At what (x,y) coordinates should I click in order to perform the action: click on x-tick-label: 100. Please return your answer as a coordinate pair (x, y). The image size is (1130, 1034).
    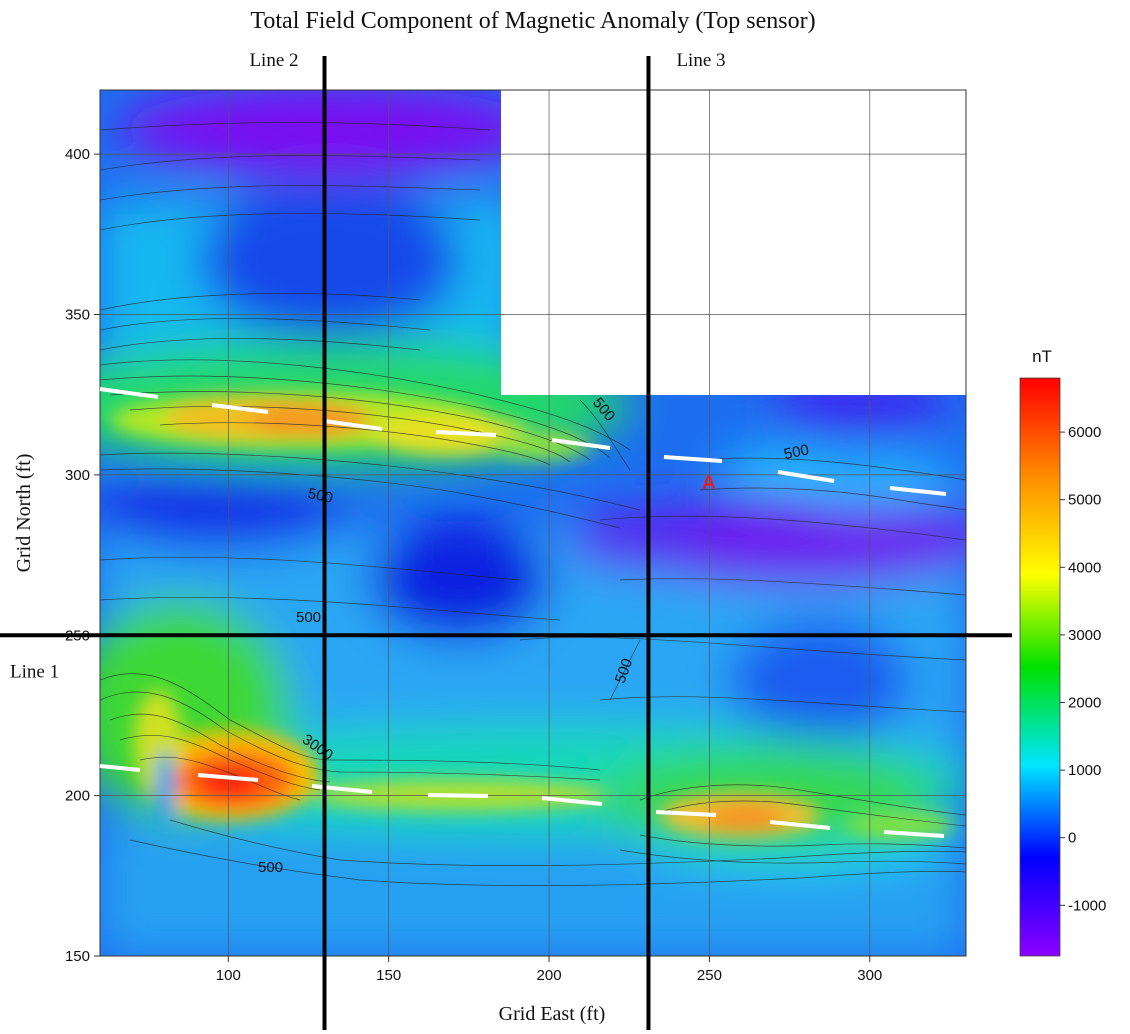
    Looking at the image, I should click on (228, 975).